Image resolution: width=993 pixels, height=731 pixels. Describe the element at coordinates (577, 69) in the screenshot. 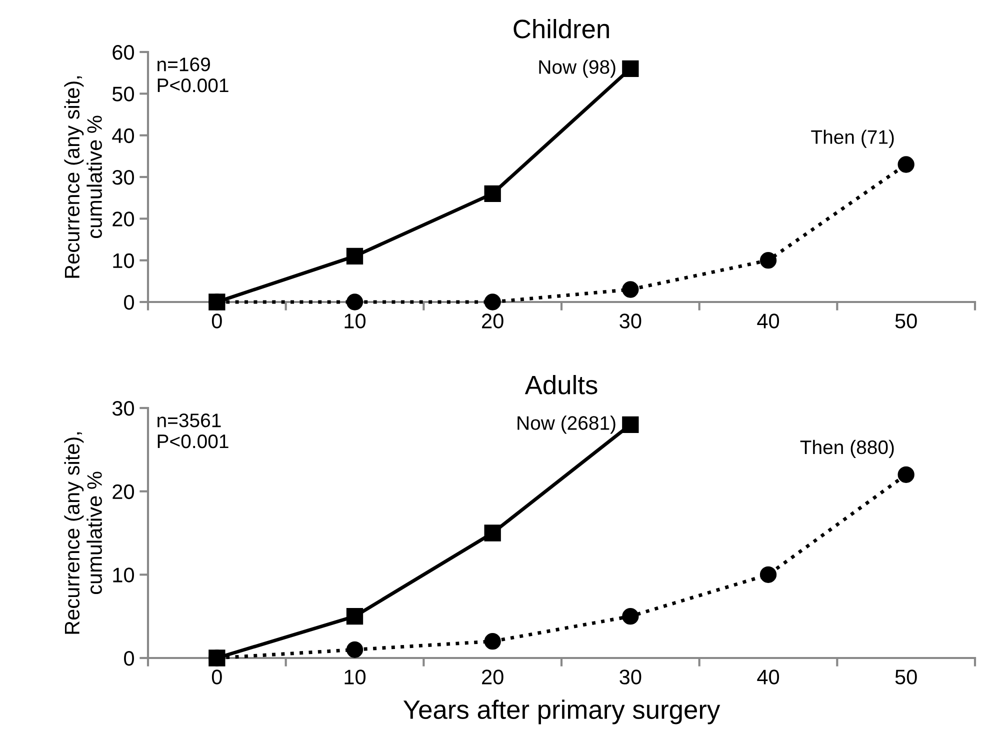

I see `series-label: Now (98)` at that location.